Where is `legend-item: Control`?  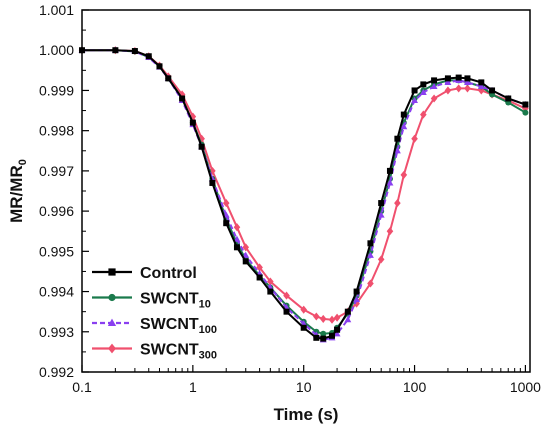 legend-item: Control is located at coordinates (144, 273).